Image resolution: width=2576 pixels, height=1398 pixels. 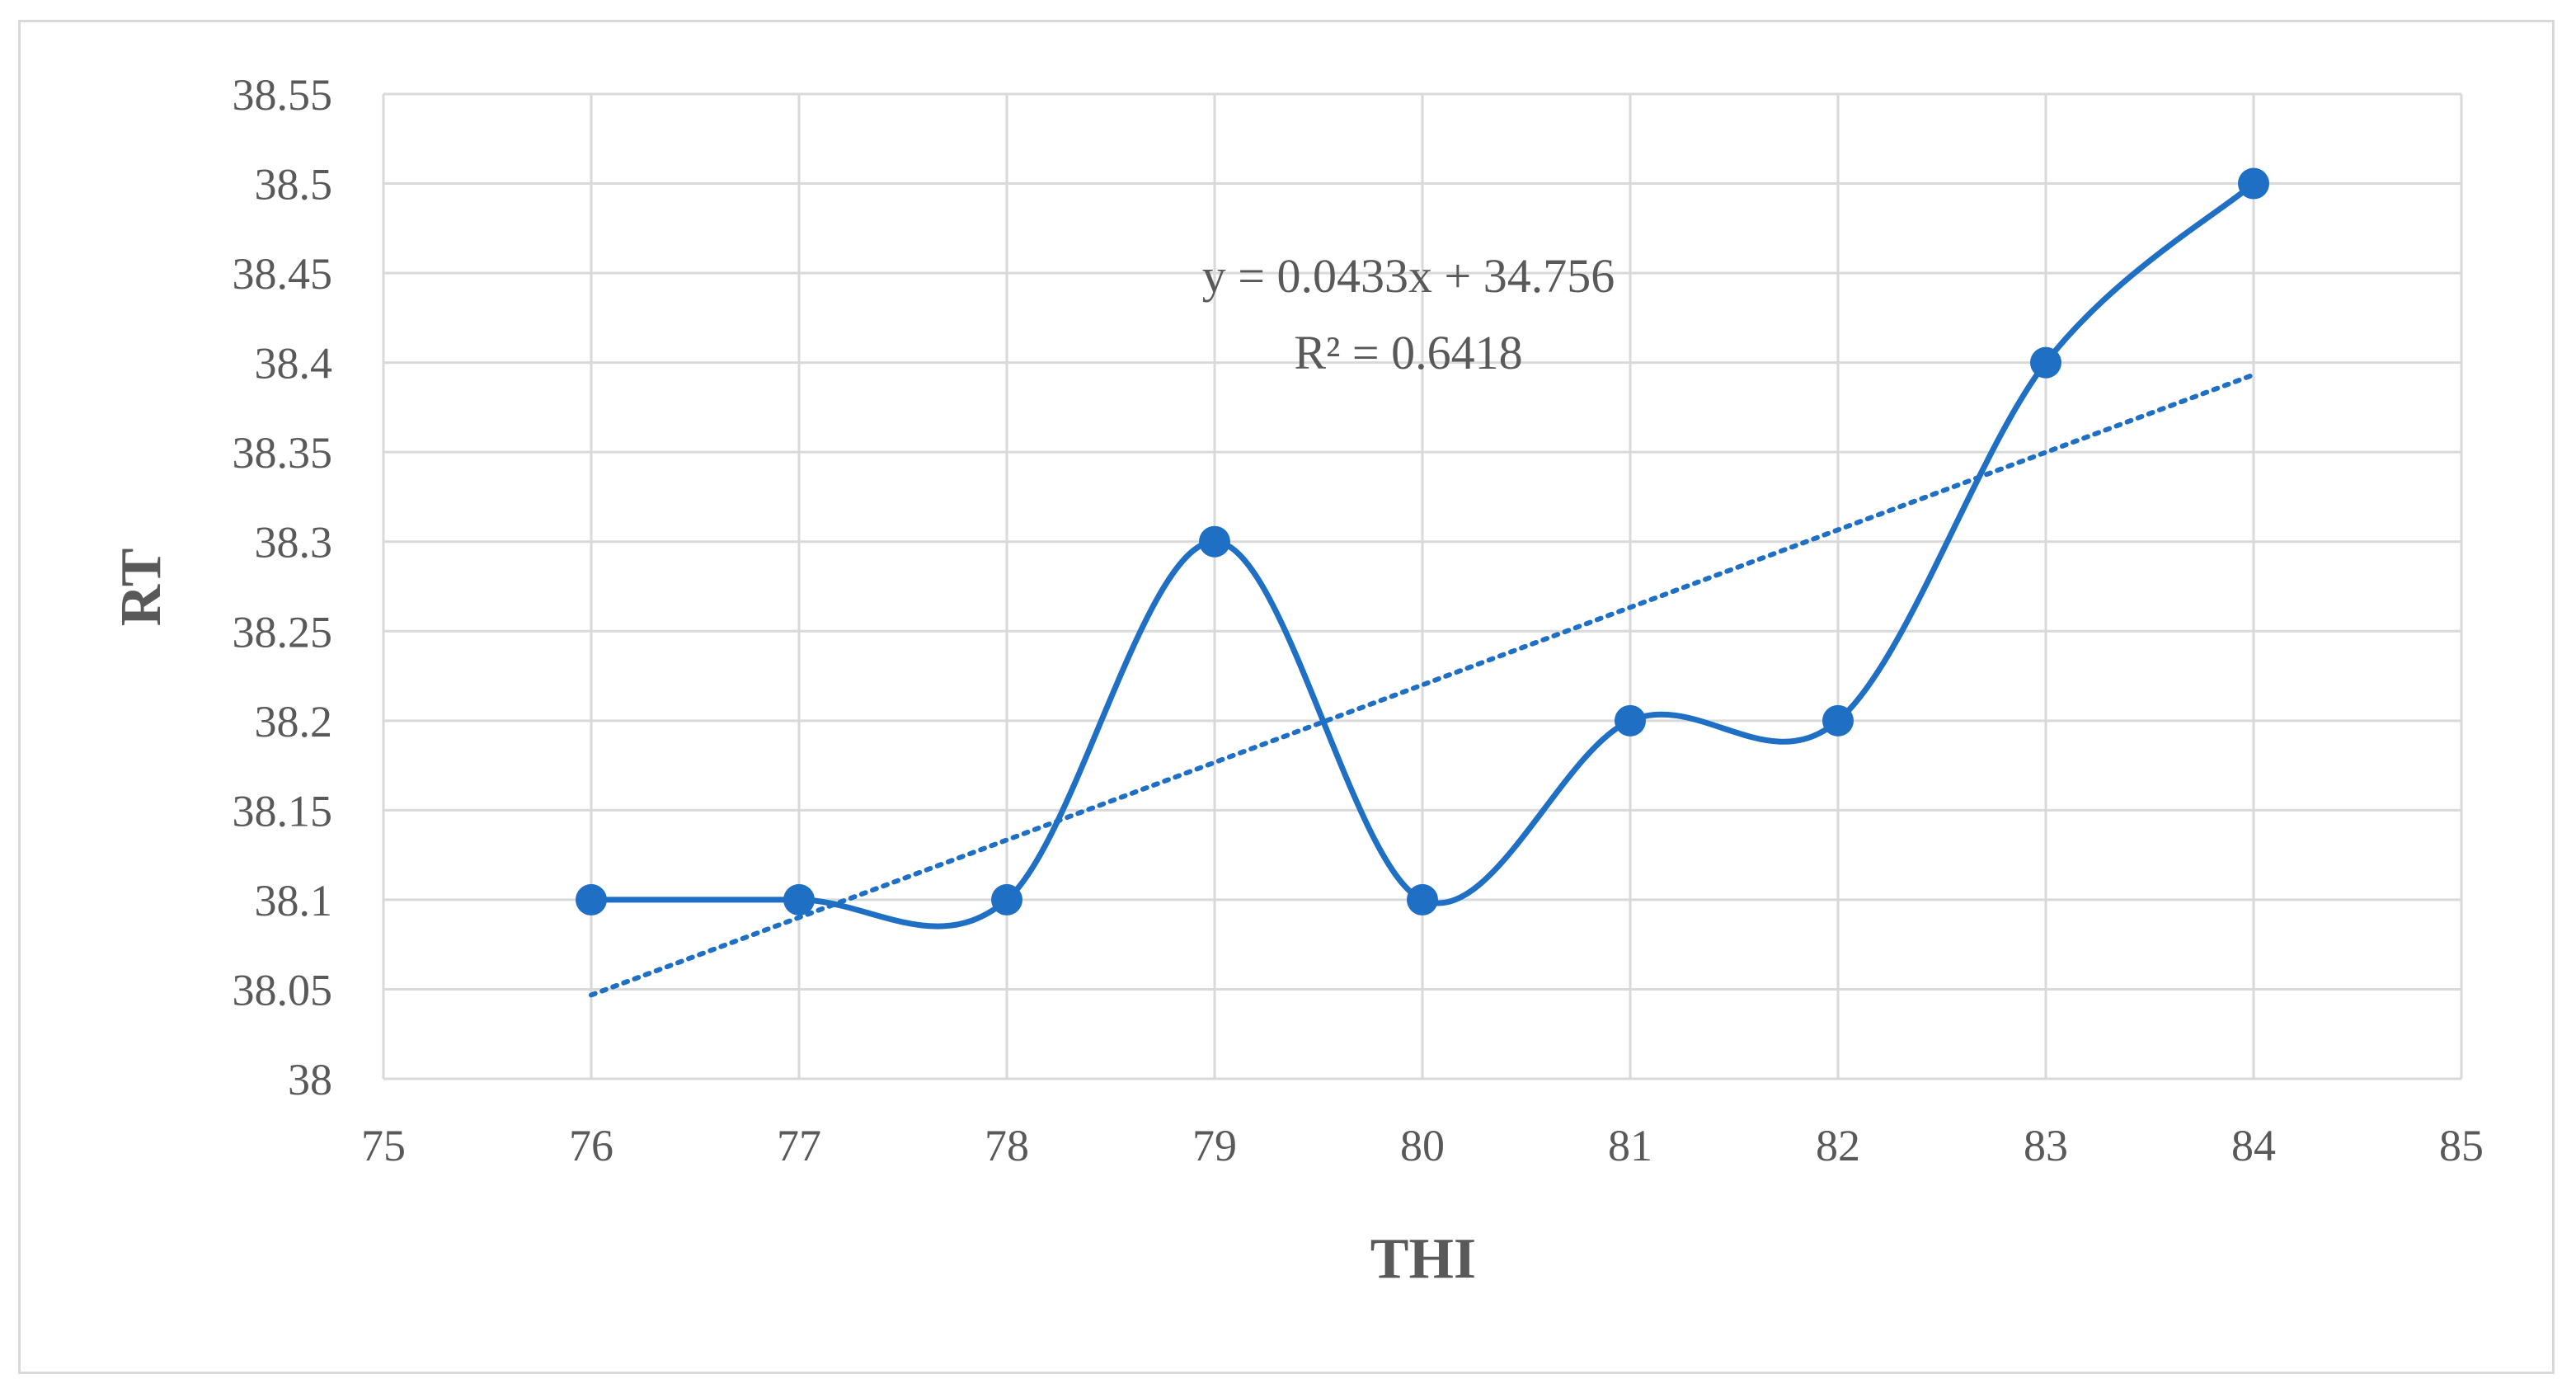 I want to click on x-tick-label: 76, so click(x=591, y=1145).